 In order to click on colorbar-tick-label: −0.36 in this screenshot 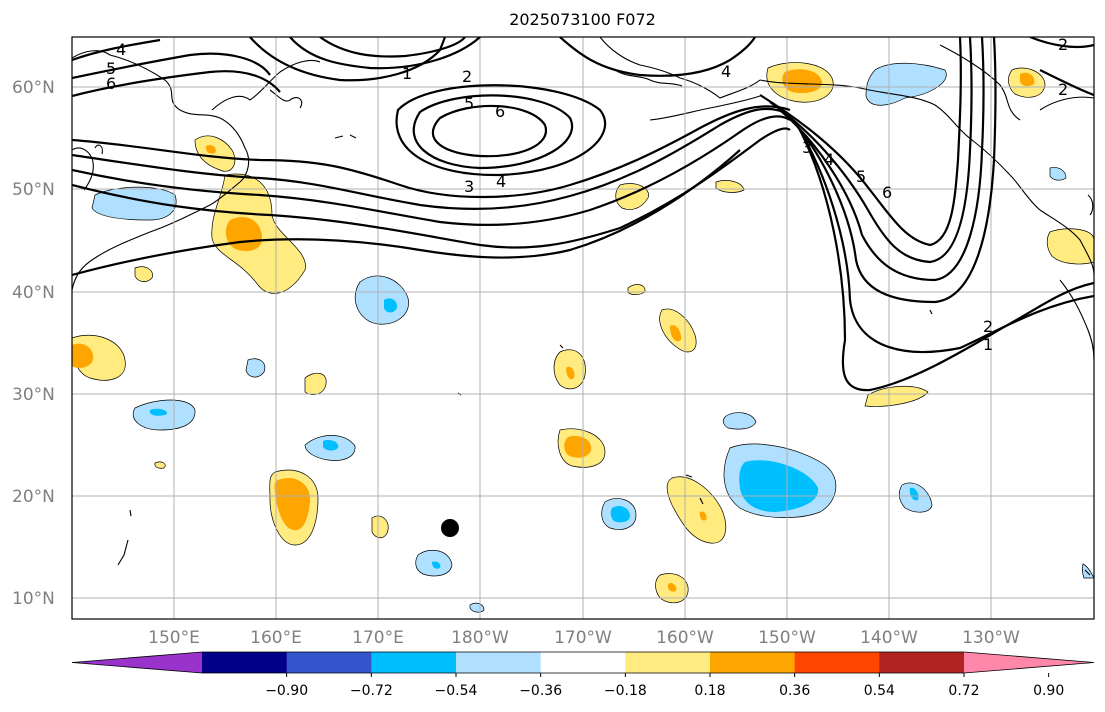, I will do `click(540, 691)`.